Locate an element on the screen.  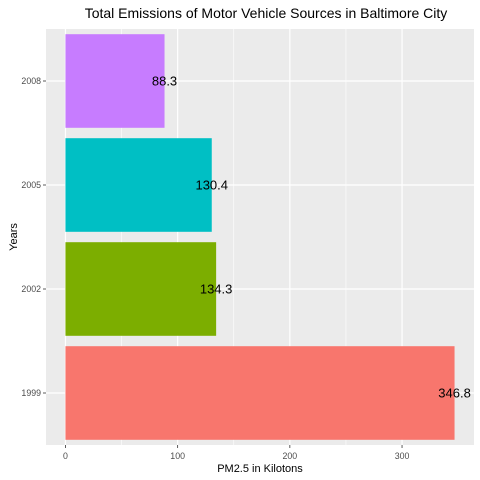
bar-2008 is located at coordinates (115, 81).